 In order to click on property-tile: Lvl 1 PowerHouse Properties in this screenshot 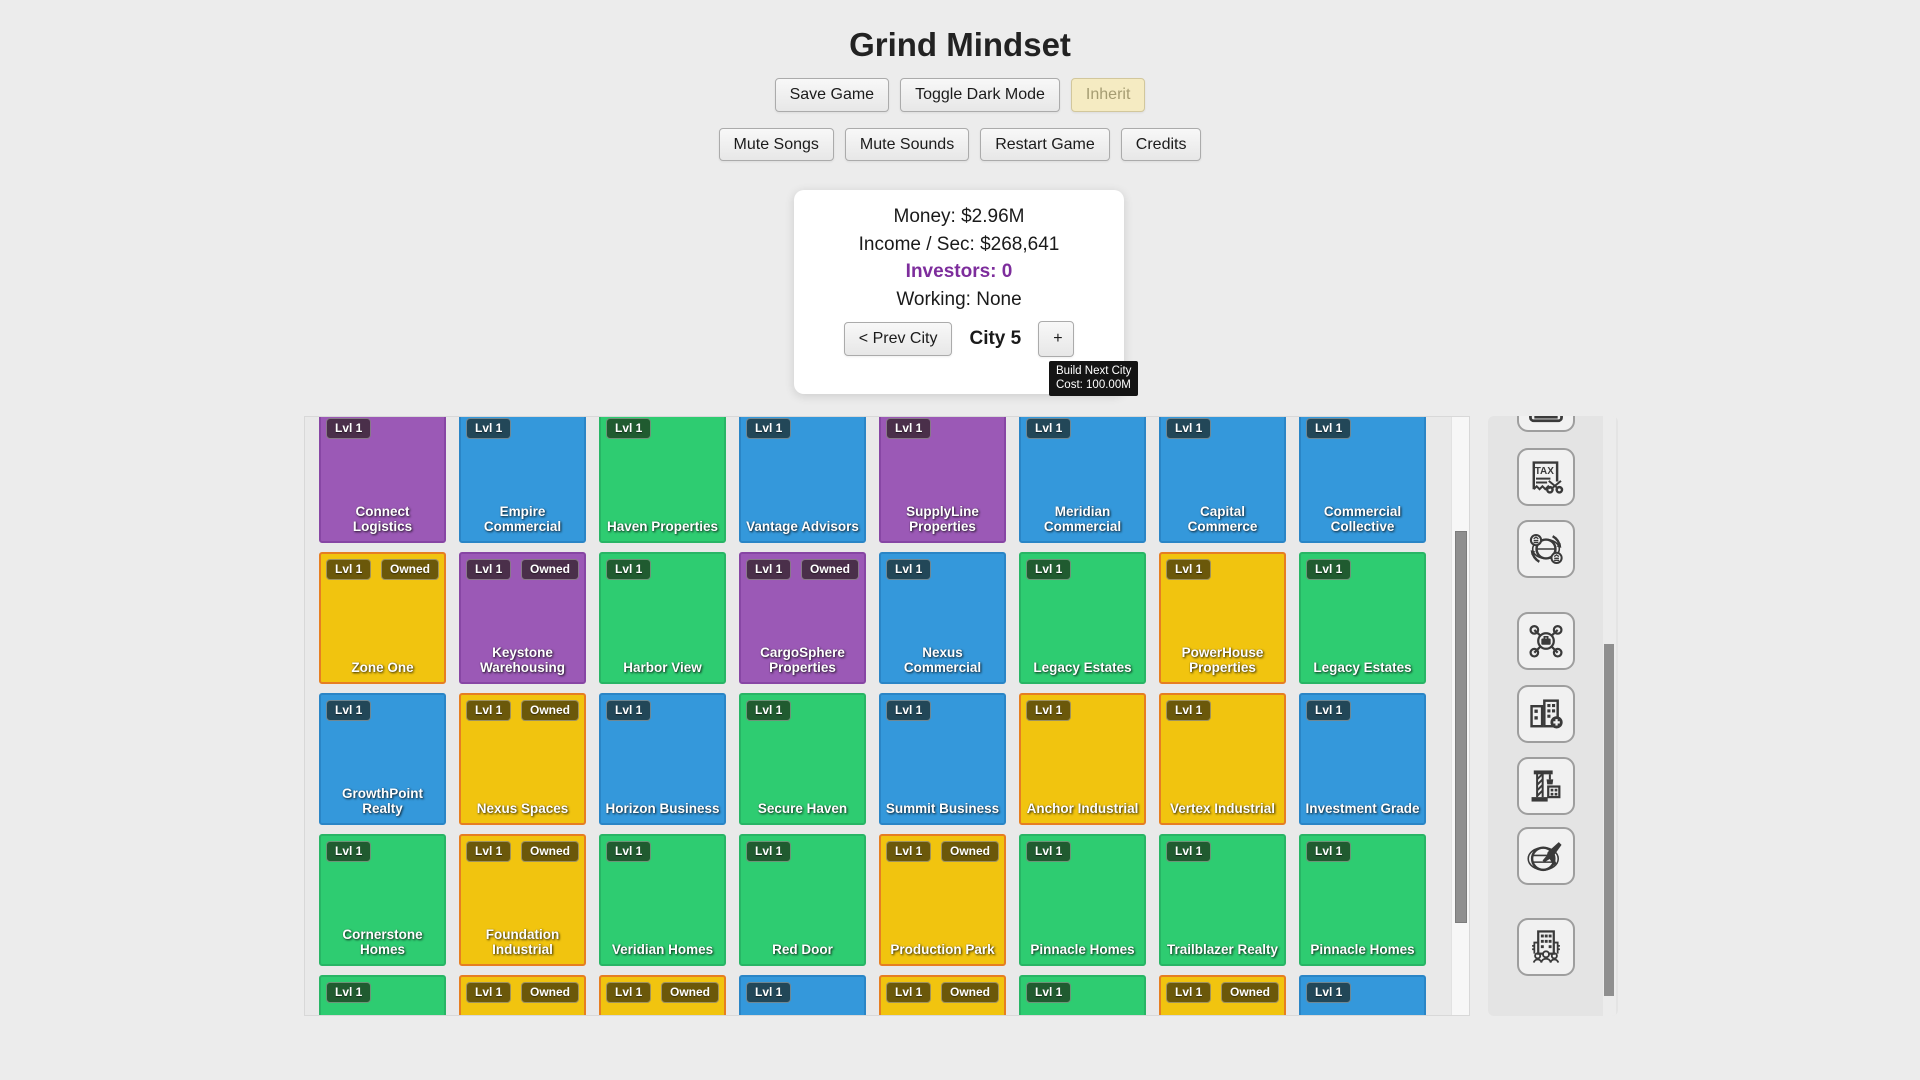, I will do `click(1222, 618)`.